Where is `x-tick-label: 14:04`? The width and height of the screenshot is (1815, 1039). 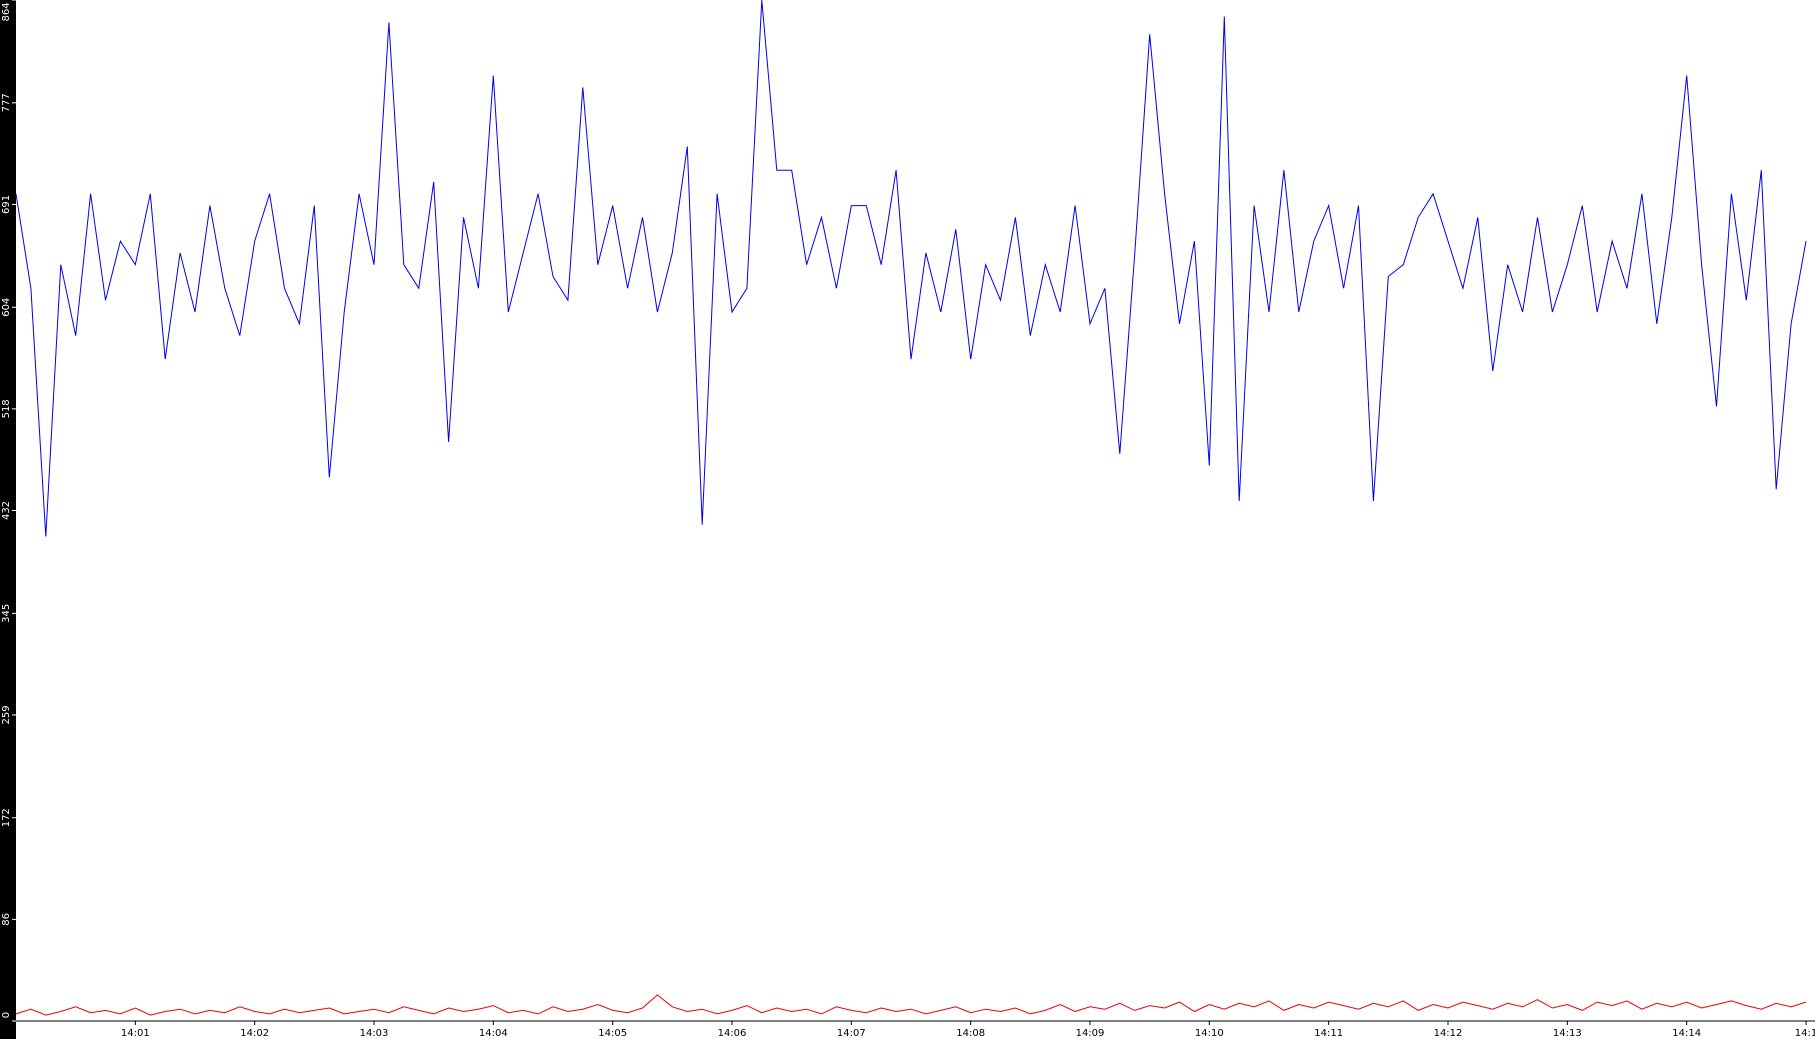
x-tick-label: 14:04 is located at coordinates (493, 1033).